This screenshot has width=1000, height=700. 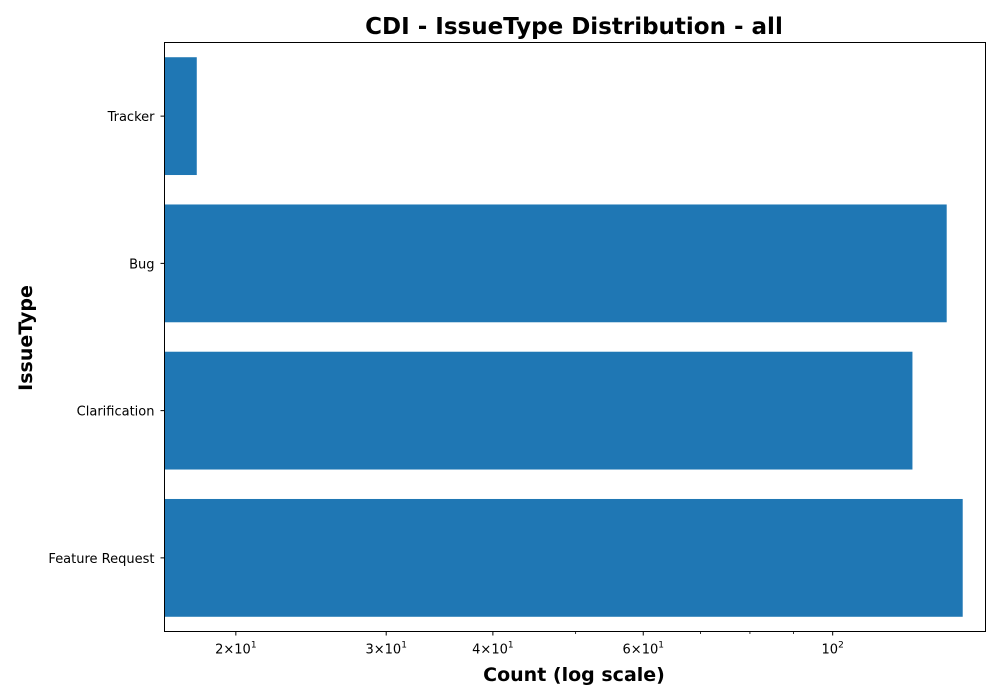 What do you see at coordinates (235, 649) in the screenshot?
I see `x-tick-label: 2×101` at bounding box center [235, 649].